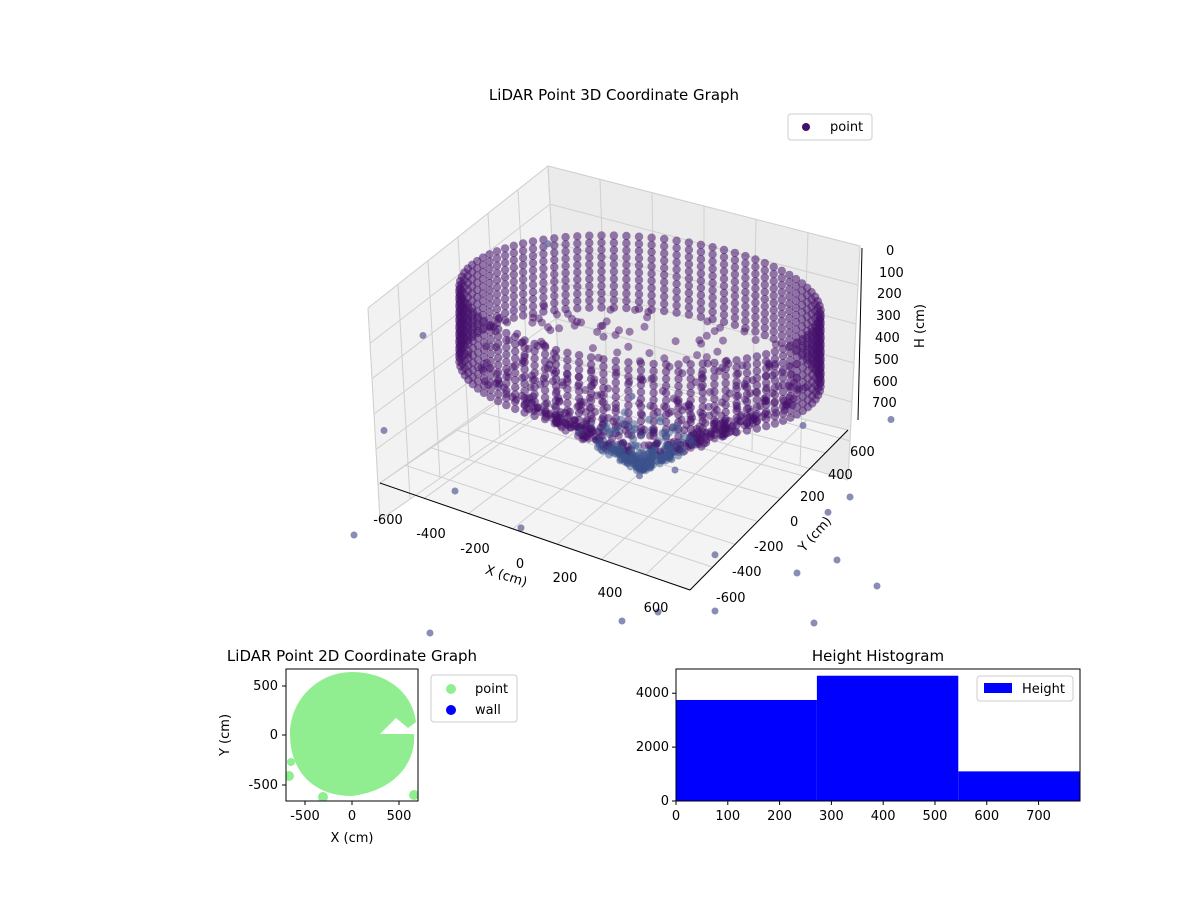 This screenshot has width=1200, height=900. What do you see at coordinates (889, 294) in the screenshot?
I see `z-tick: 200` at bounding box center [889, 294].